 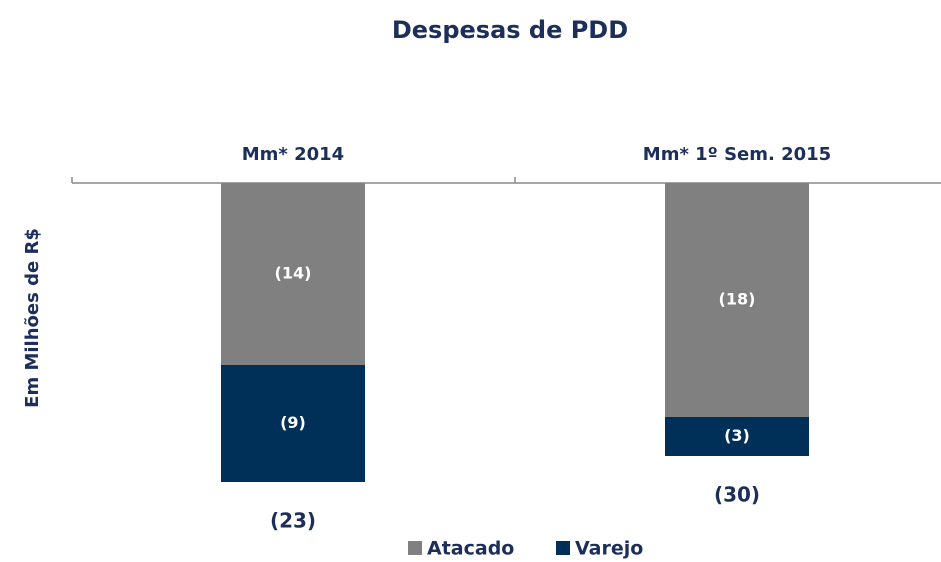 I want to click on category-label: Mm* 2014, so click(x=293, y=154).